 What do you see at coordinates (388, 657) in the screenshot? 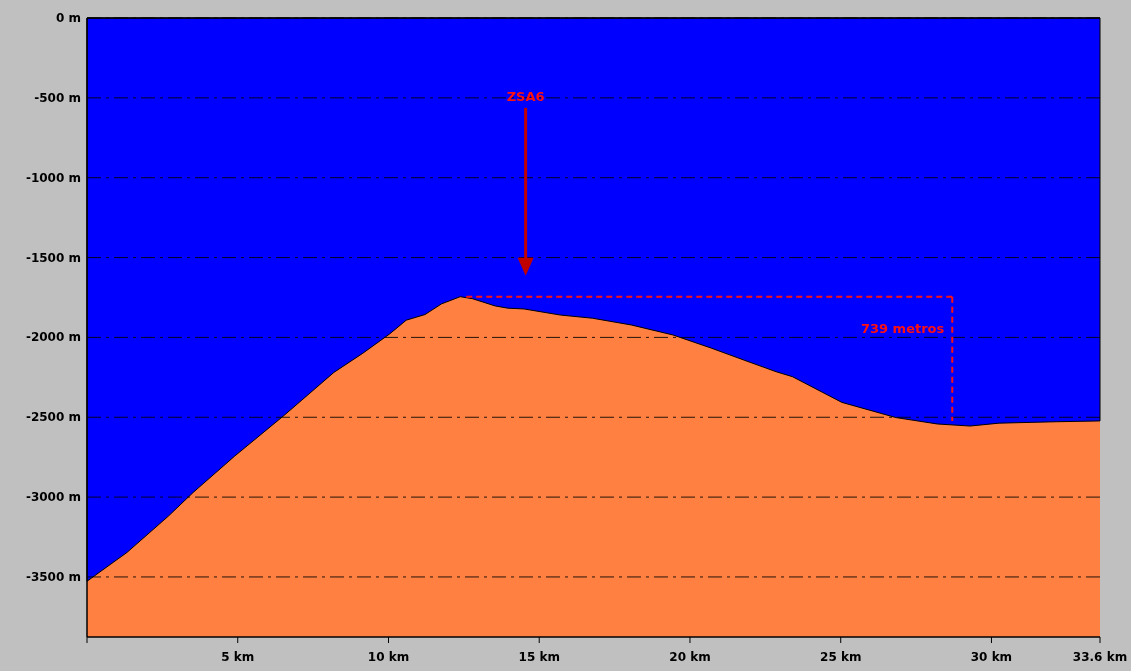
I see `x-tick-label: 10 km` at bounding box center [388, 657].